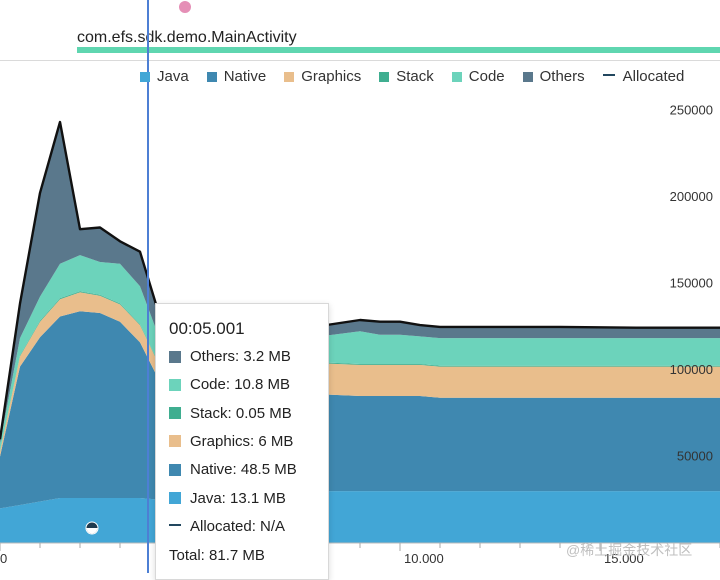 The width and height of the screenshot is (720, 580). I want to click on x-tick-label: 10.000, so click(424, 558).